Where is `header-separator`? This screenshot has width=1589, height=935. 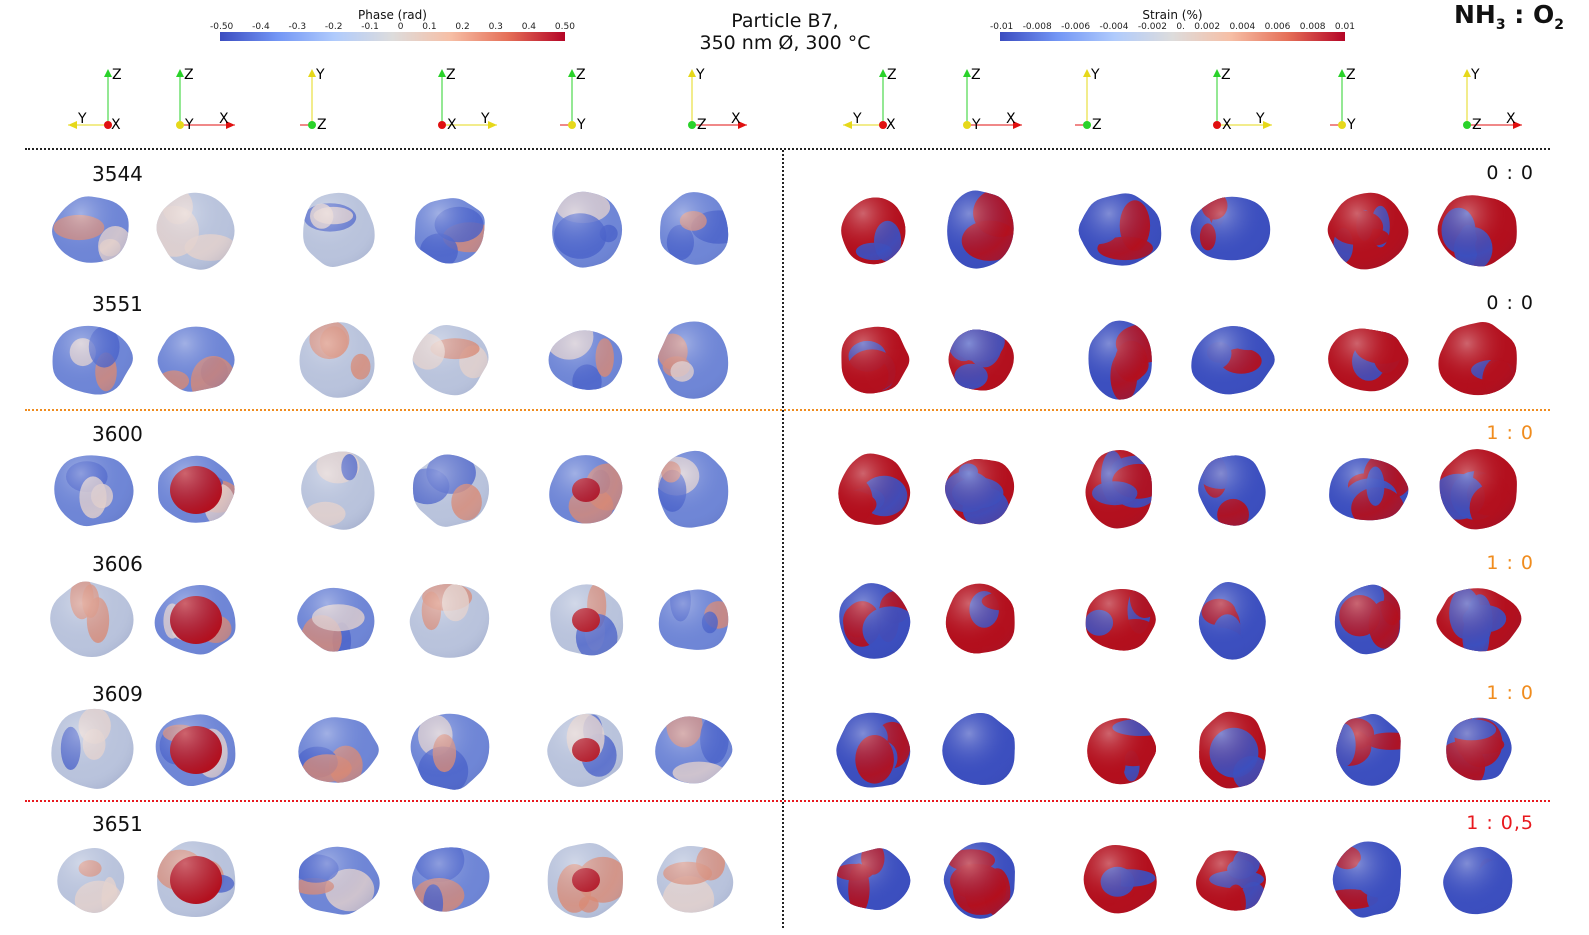
header-separator is located at coordinates (787, 149).